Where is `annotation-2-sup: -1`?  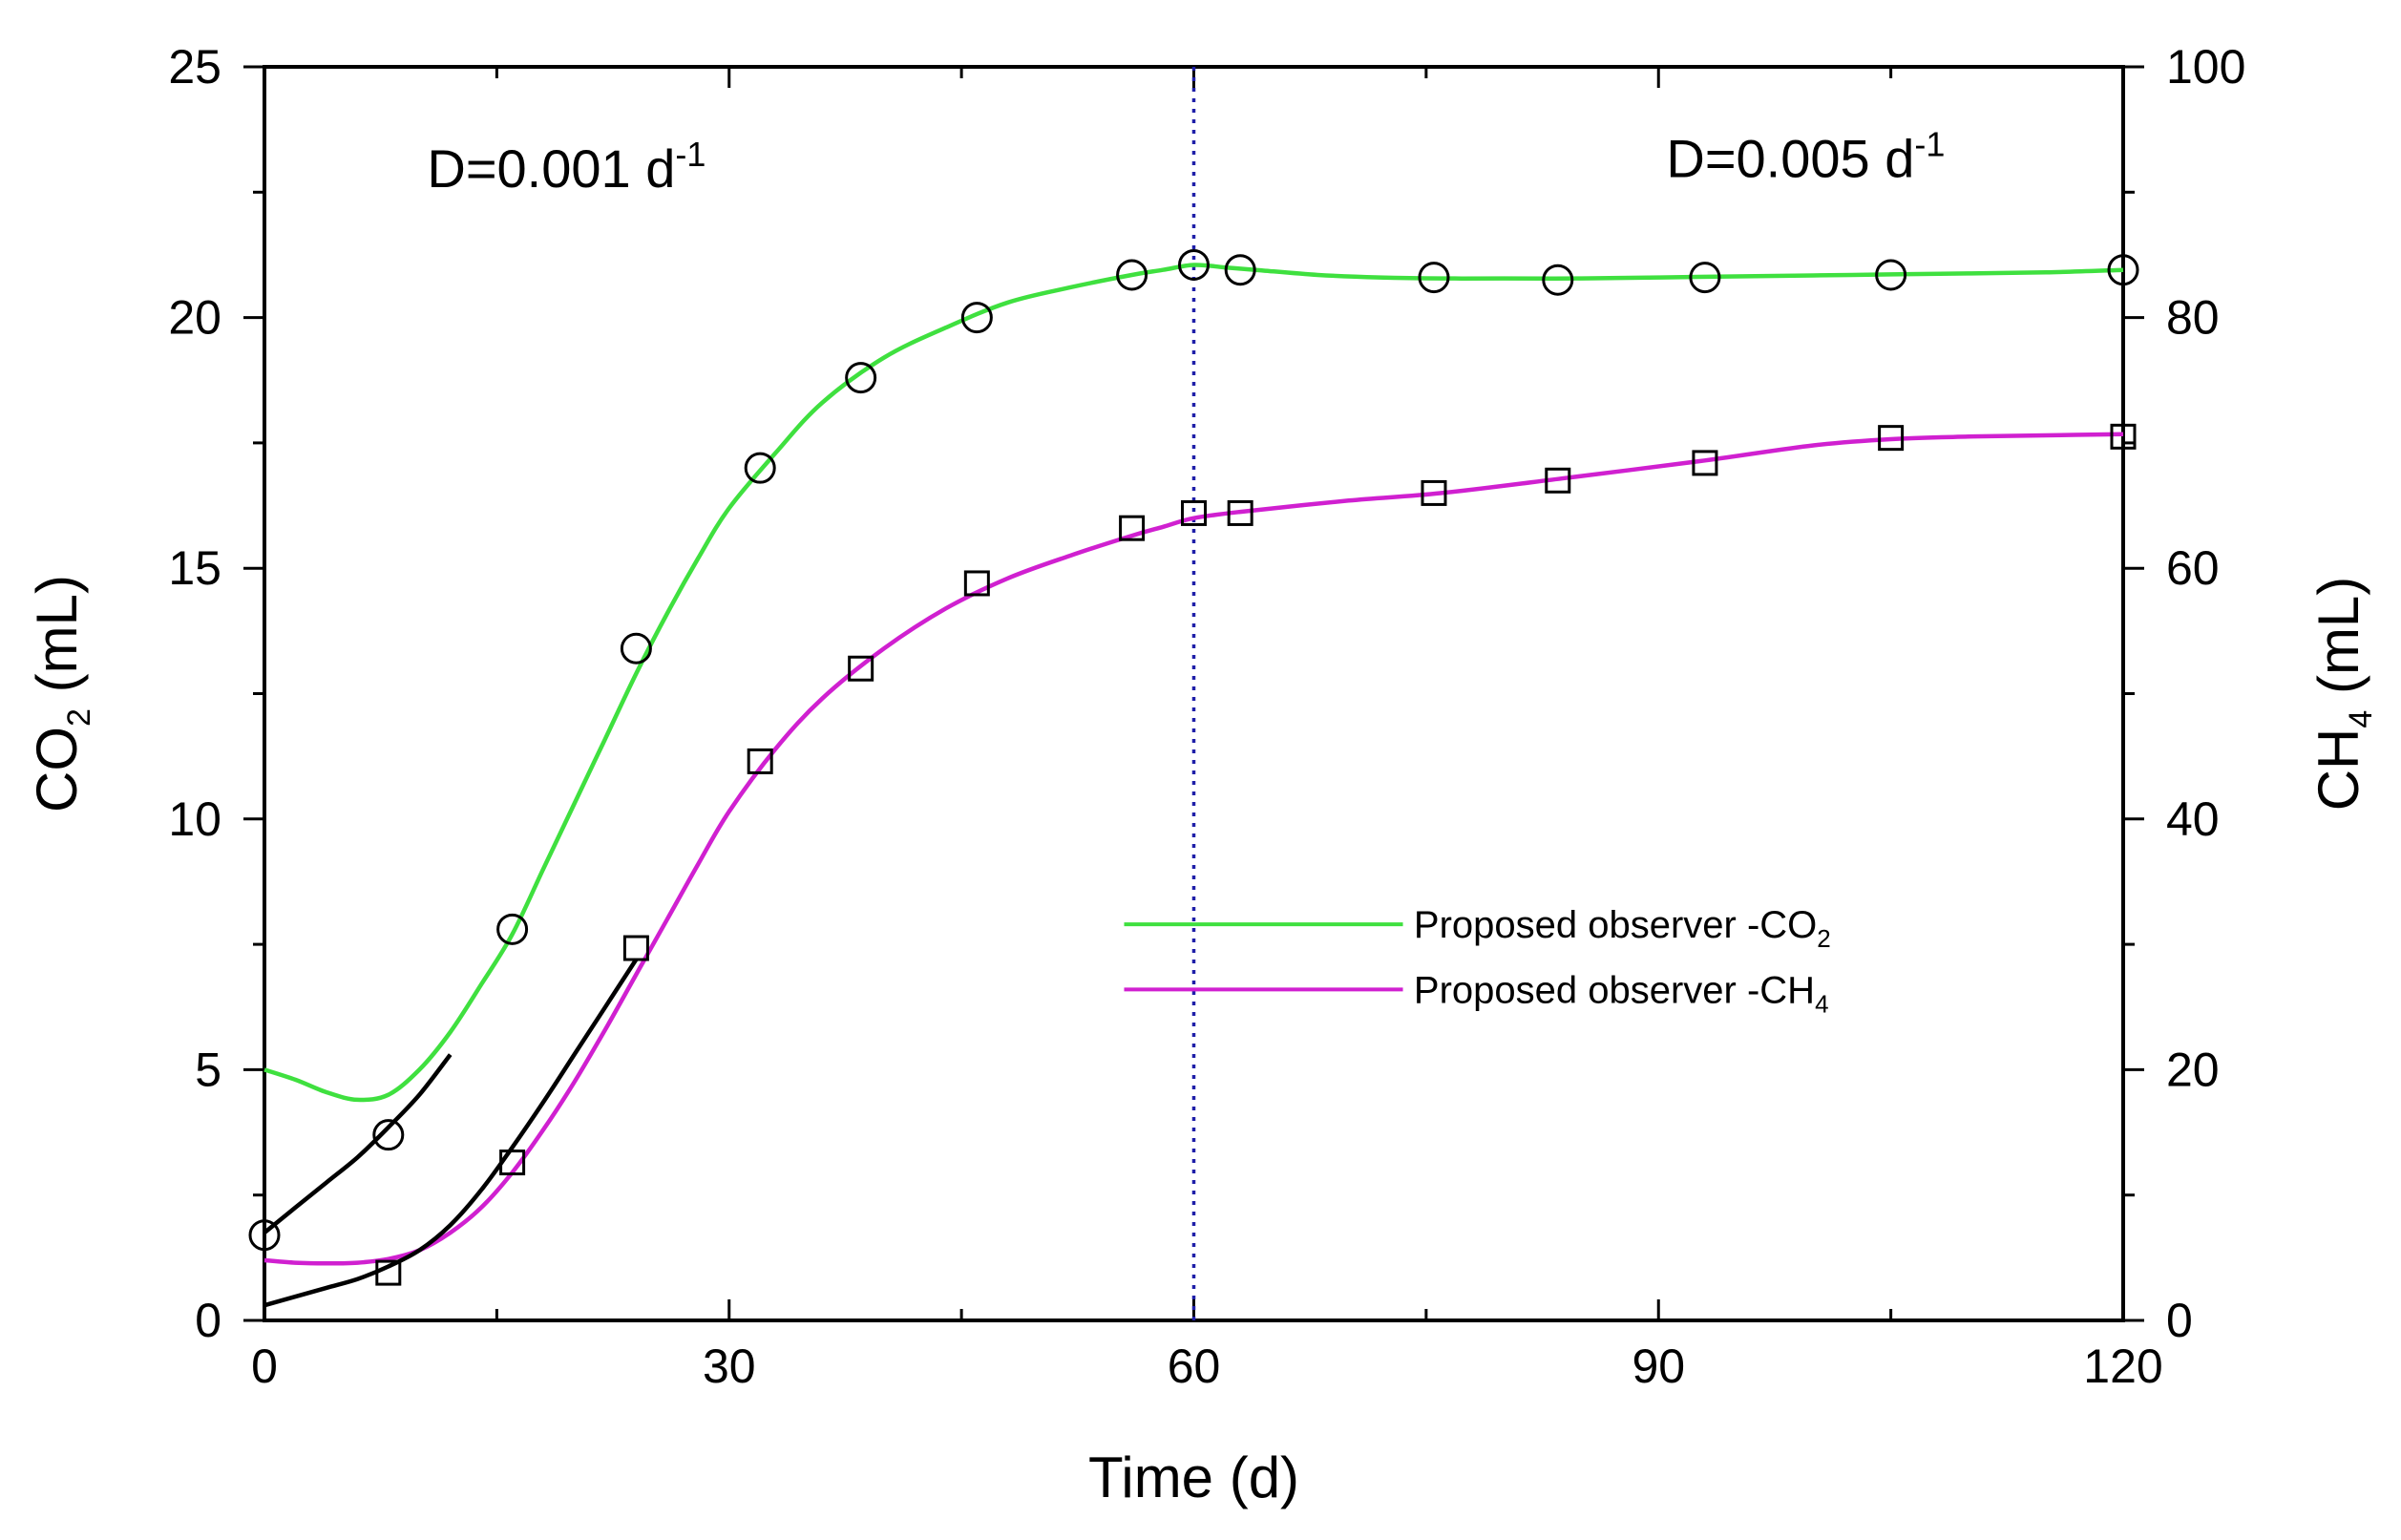
annotation-2-sup: -1 is located at coordinates (1930, 144).